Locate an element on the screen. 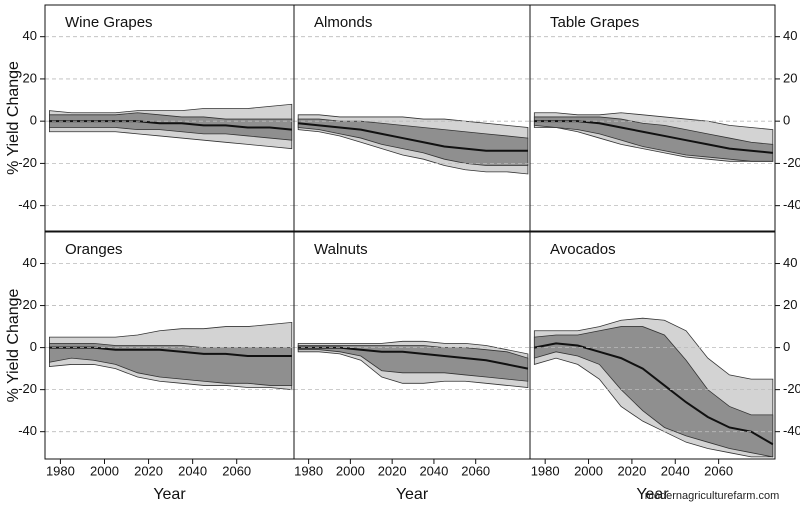 Image resolution: width=800 pixels, height=506 pixels. panel-title: Avocados is located at coordinates (583, 249).